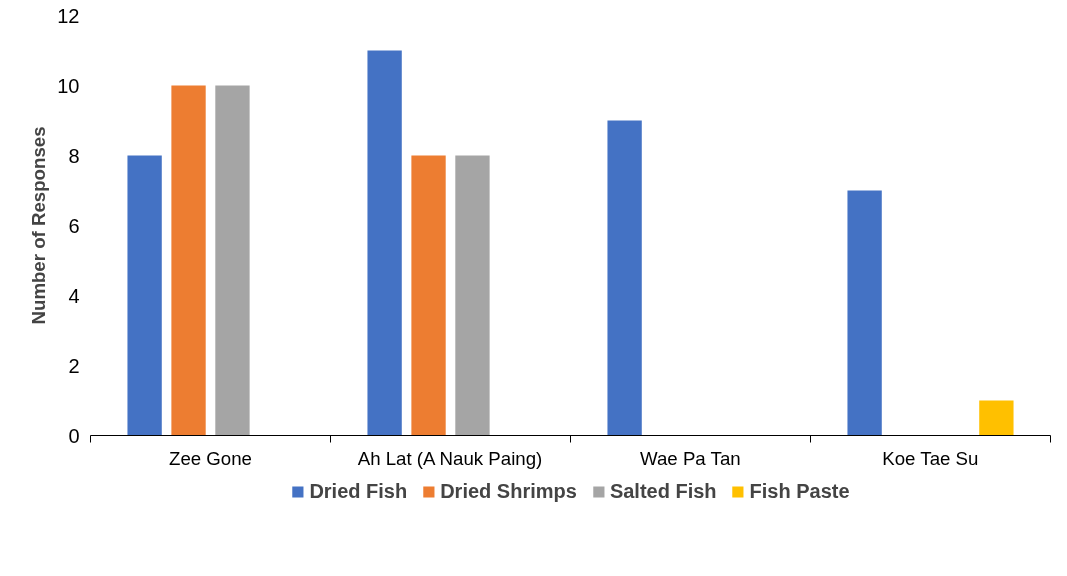  I want to click on legend-label: Salted Fish, so click(663, 491).